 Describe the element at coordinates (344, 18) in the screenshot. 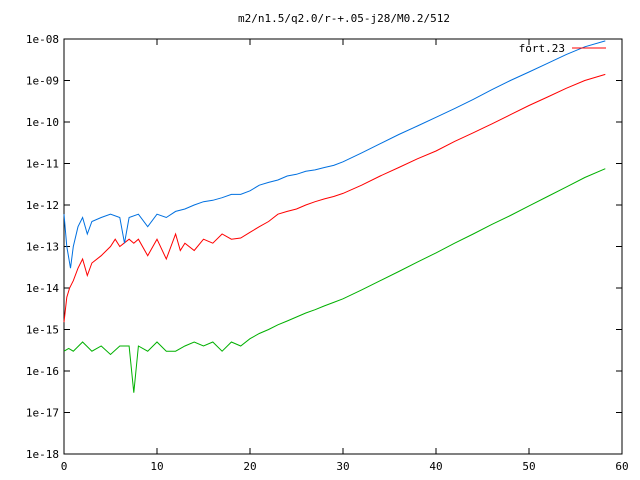

I see `chart-title: m2/n1.5/q2.0/r-+.05-j28/M0.2/512` at that location.